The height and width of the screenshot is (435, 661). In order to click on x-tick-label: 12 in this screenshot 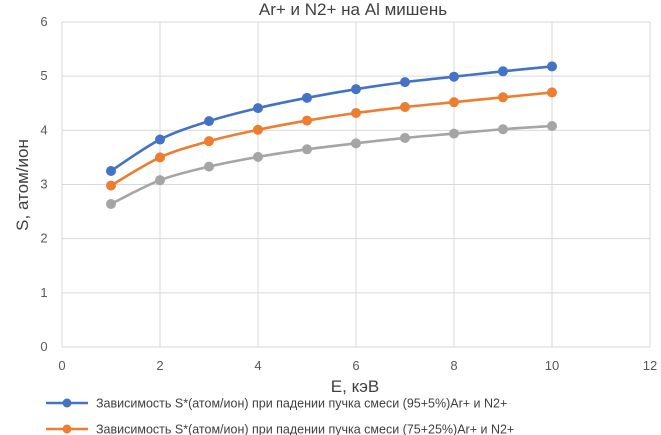, I will do `click(650, 365)`.